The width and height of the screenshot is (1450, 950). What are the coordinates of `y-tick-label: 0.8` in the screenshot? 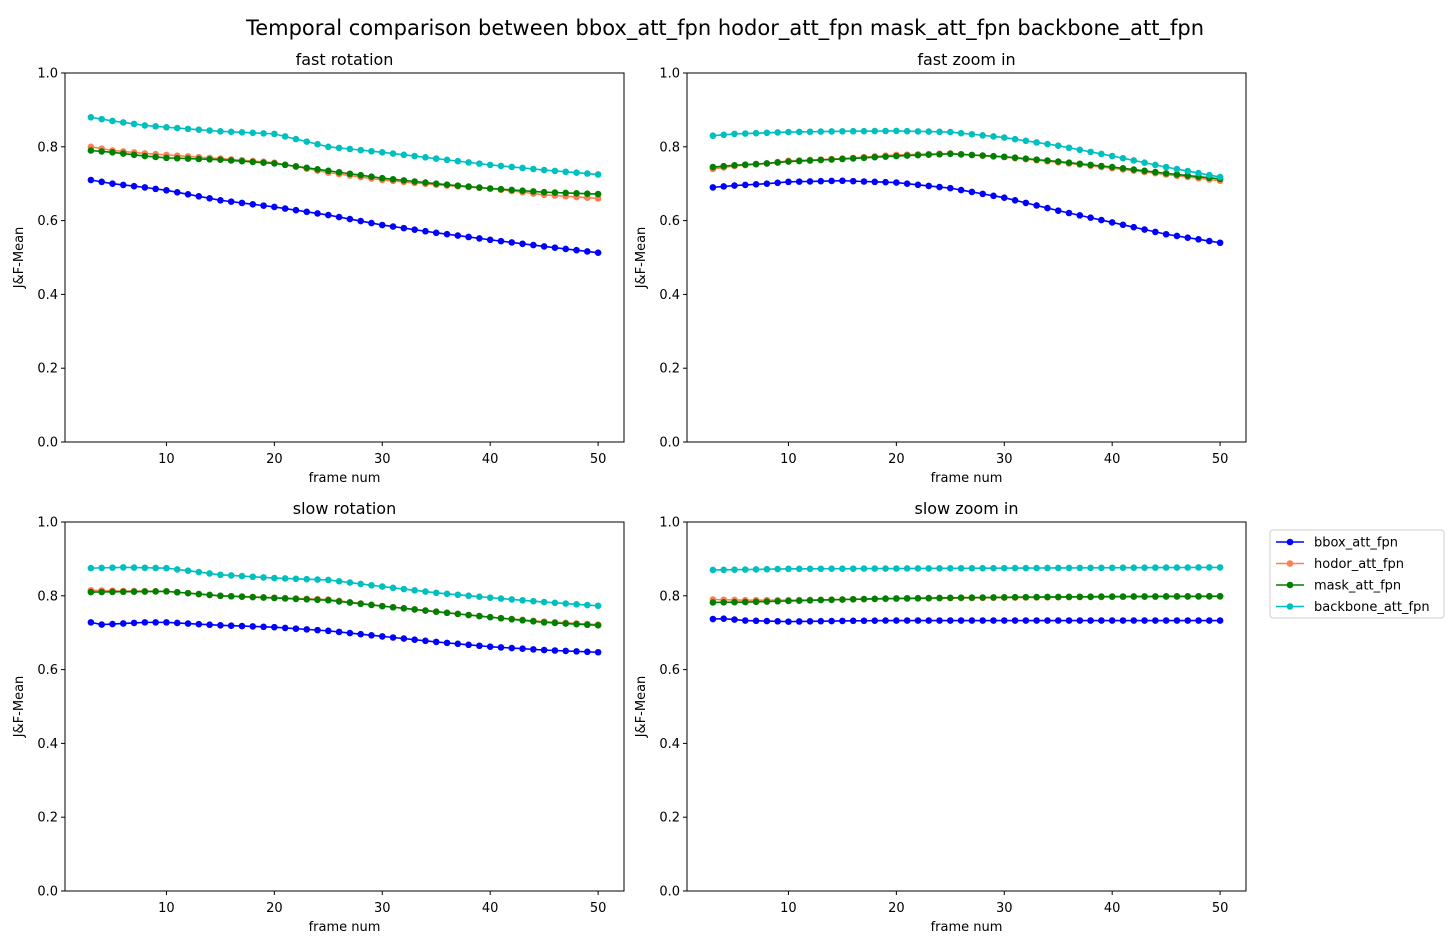 It's located at (47, 147).